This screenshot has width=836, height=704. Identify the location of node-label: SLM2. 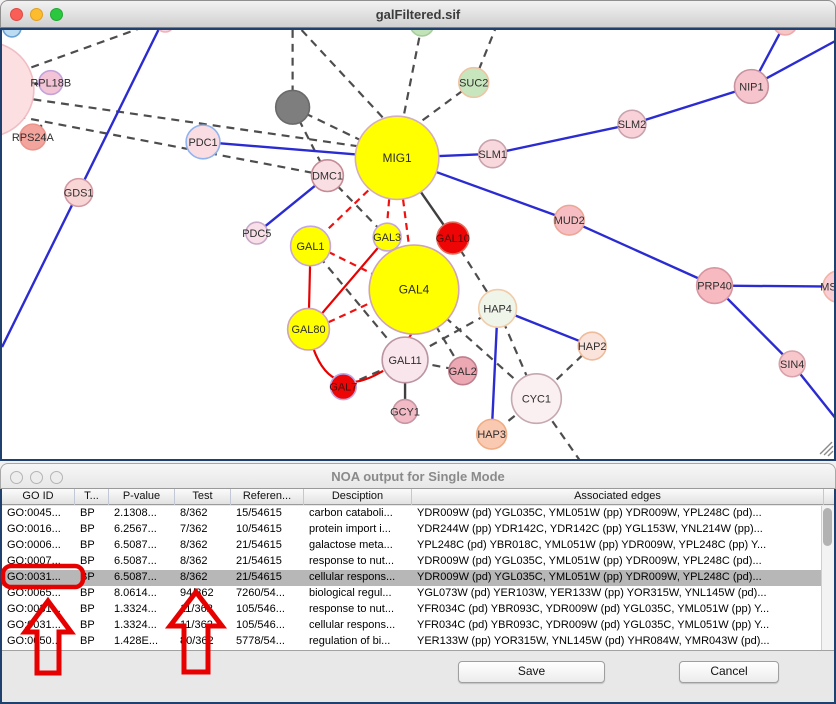
(632, 125).